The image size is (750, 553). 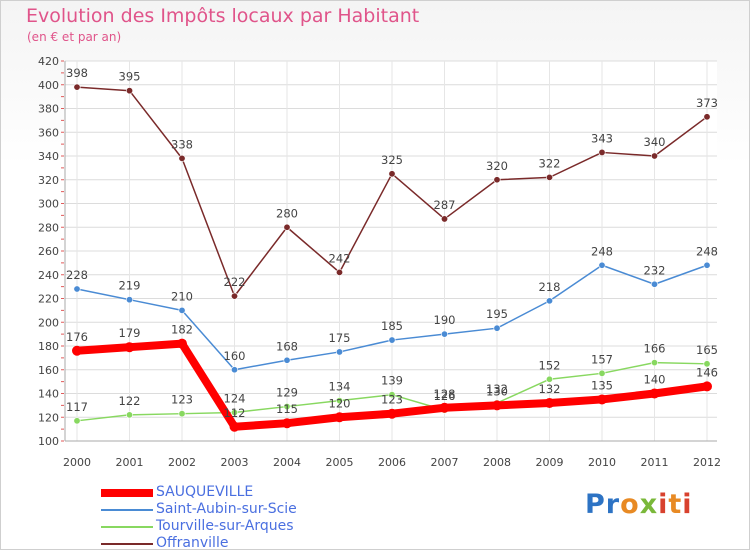 I want to click on data-label-offranville-2004: 280, so click(x=287, y=213).